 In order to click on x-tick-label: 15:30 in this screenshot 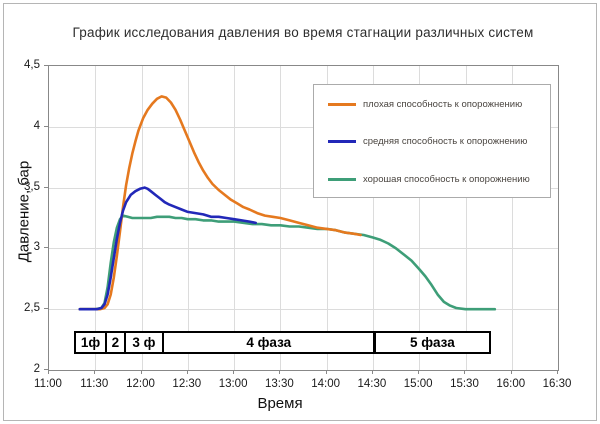, I will do `click(464, 384)`.